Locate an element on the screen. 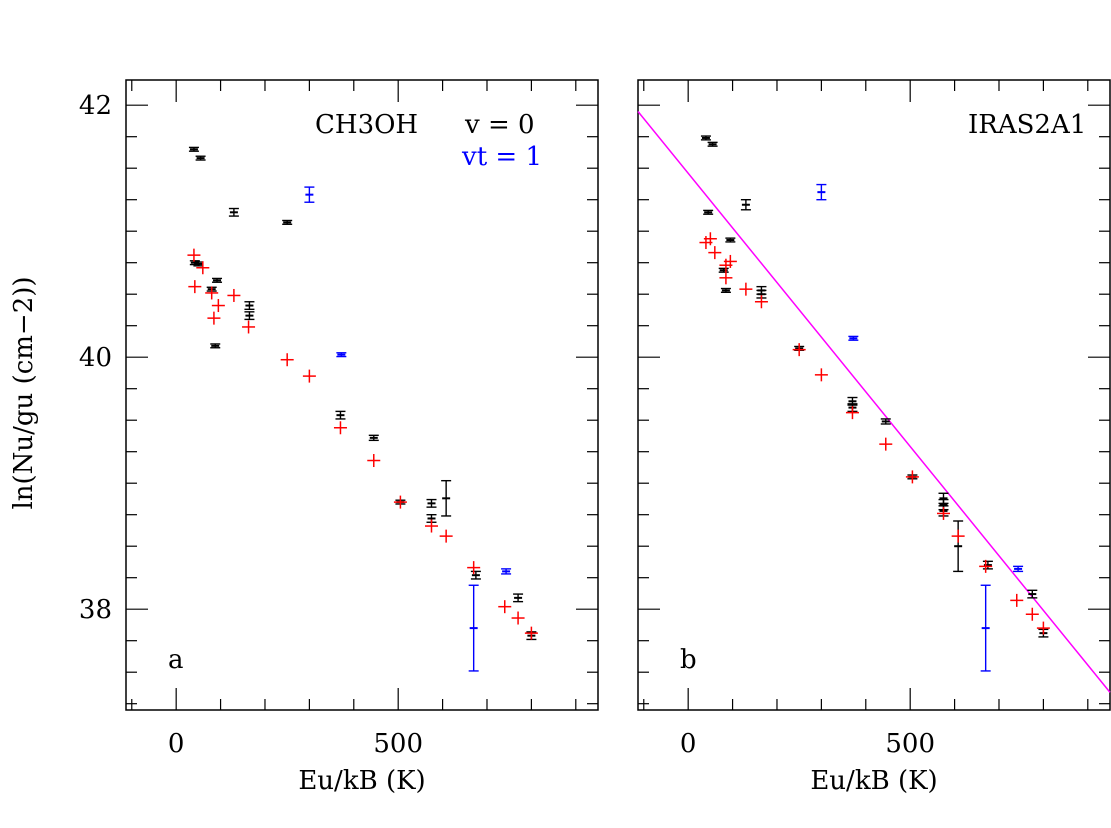 Image resolution: width=1111 pixels, height=828 pixels. y-axis-label: ln(Nu/gu (cm−2)) is located at coordinates (24, 392).